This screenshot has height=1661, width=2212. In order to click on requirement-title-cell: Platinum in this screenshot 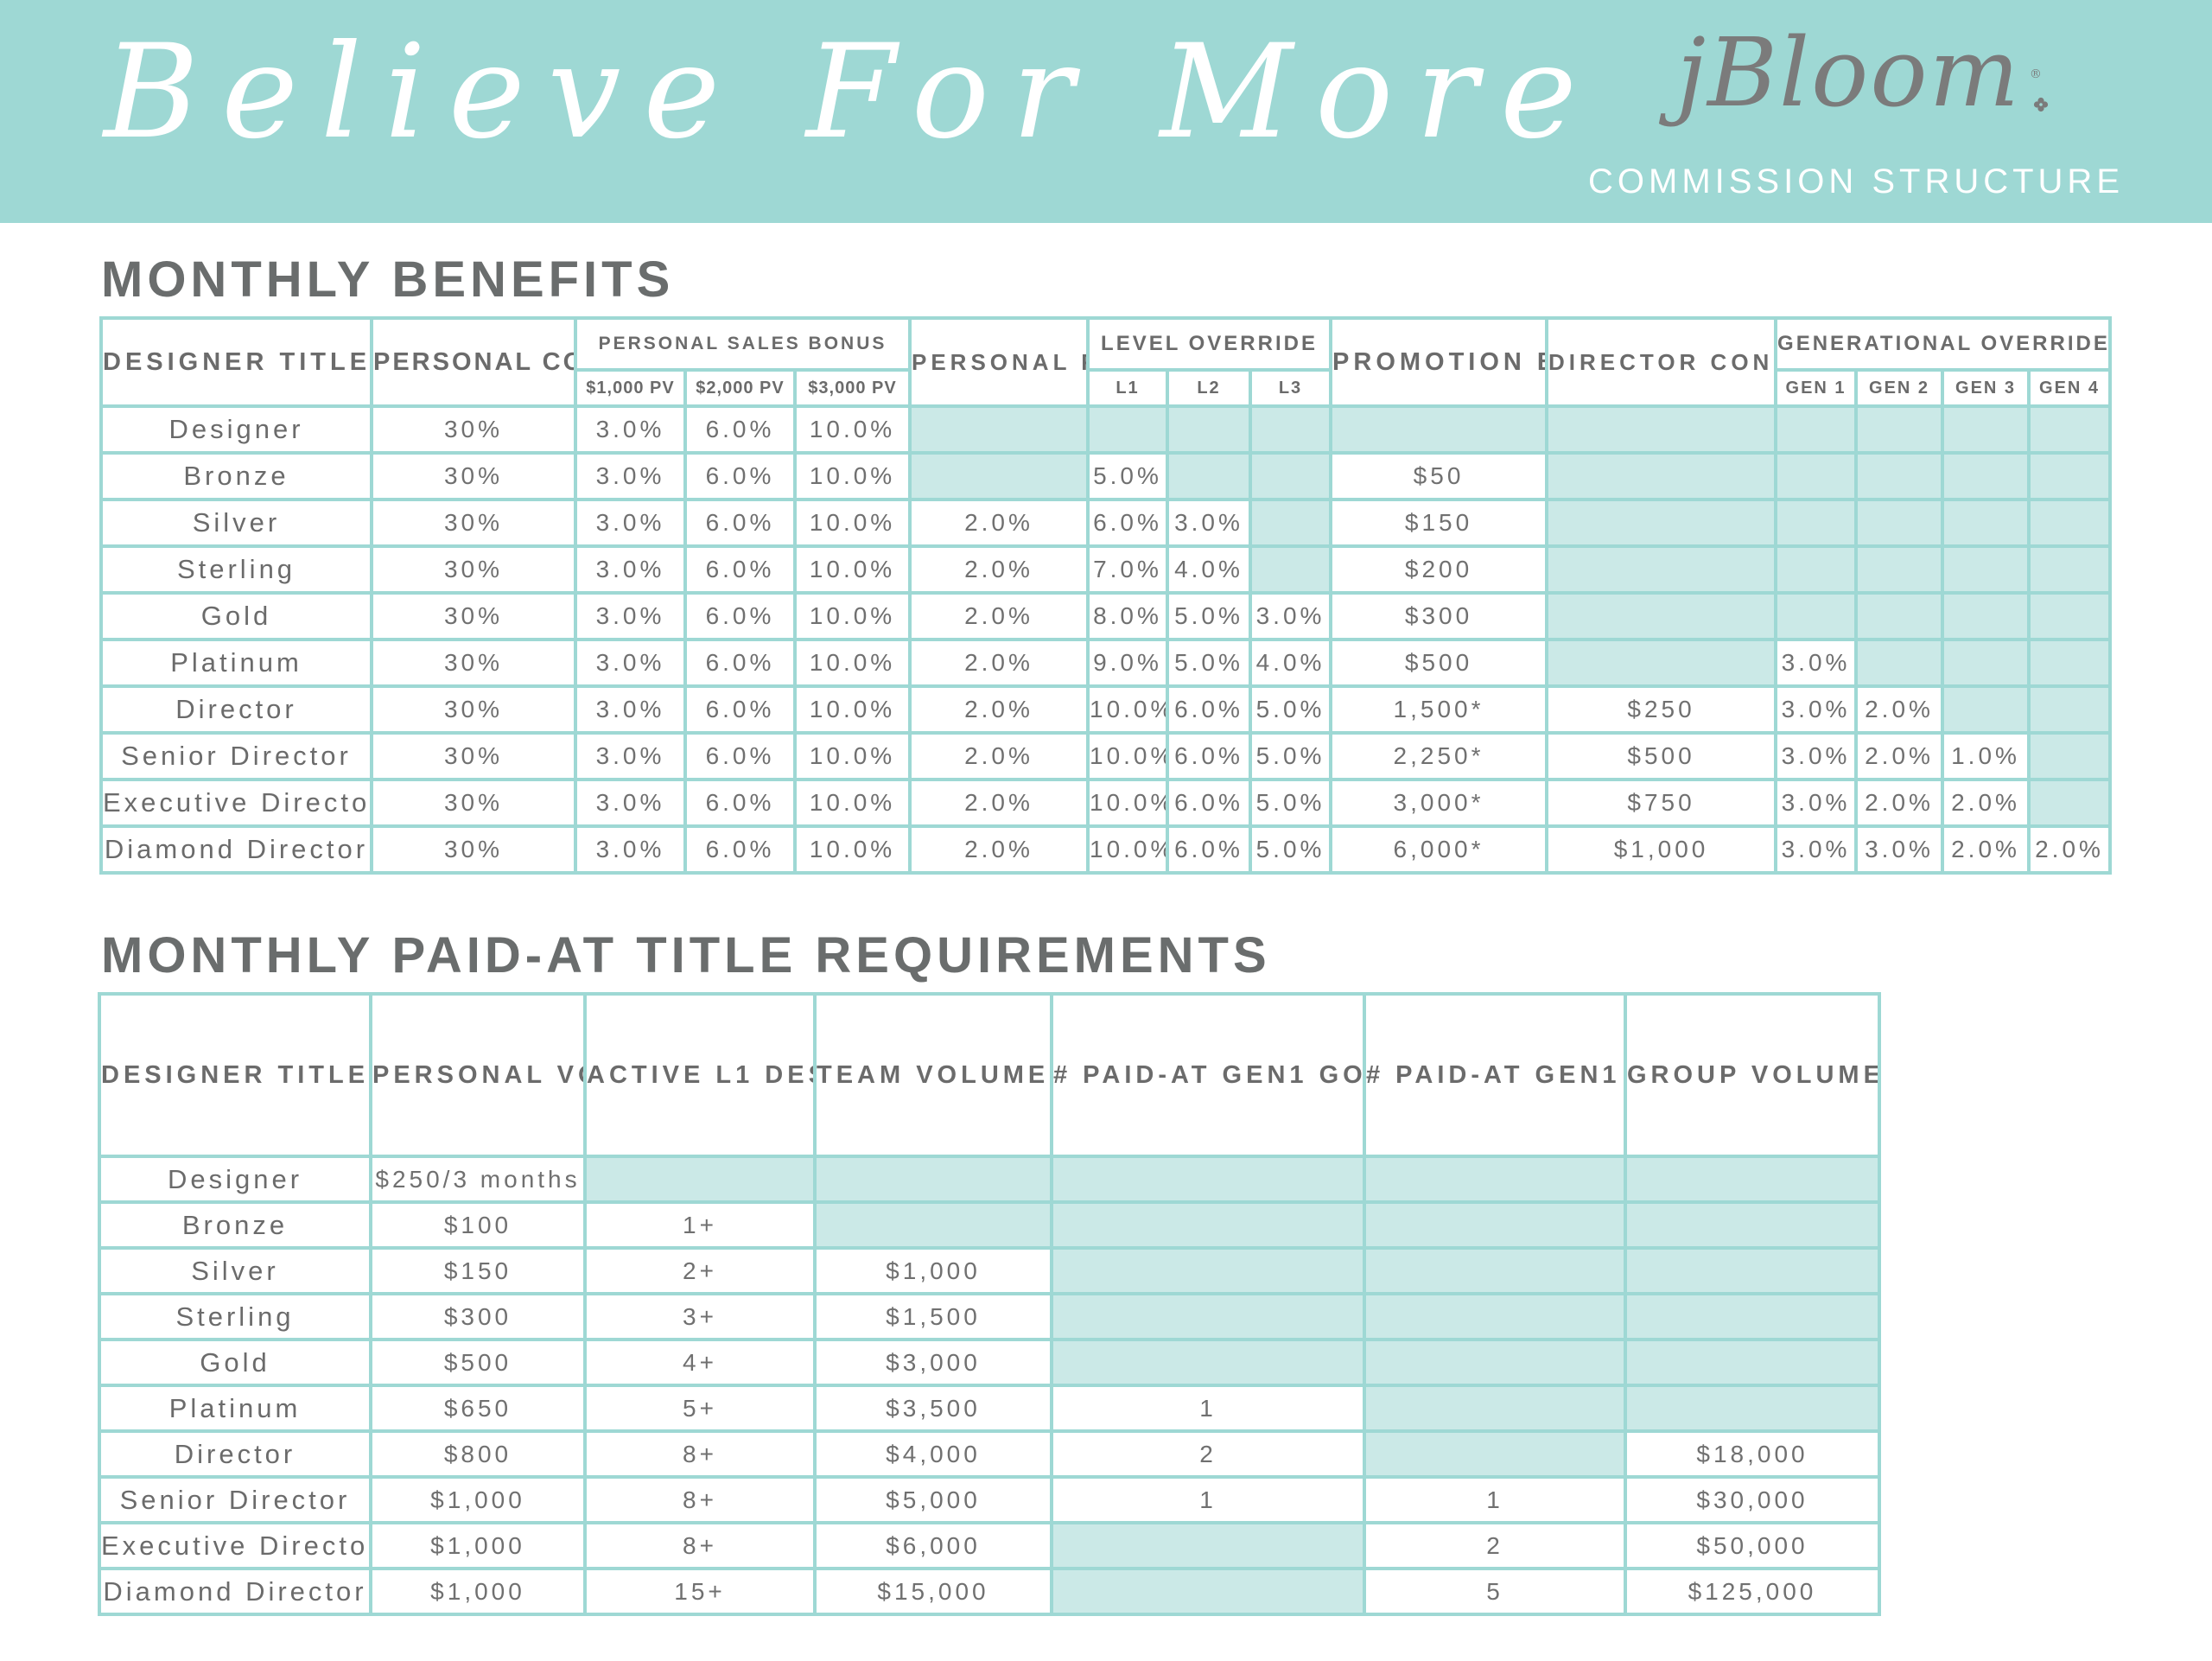, I will do `click(235, 1408)`.